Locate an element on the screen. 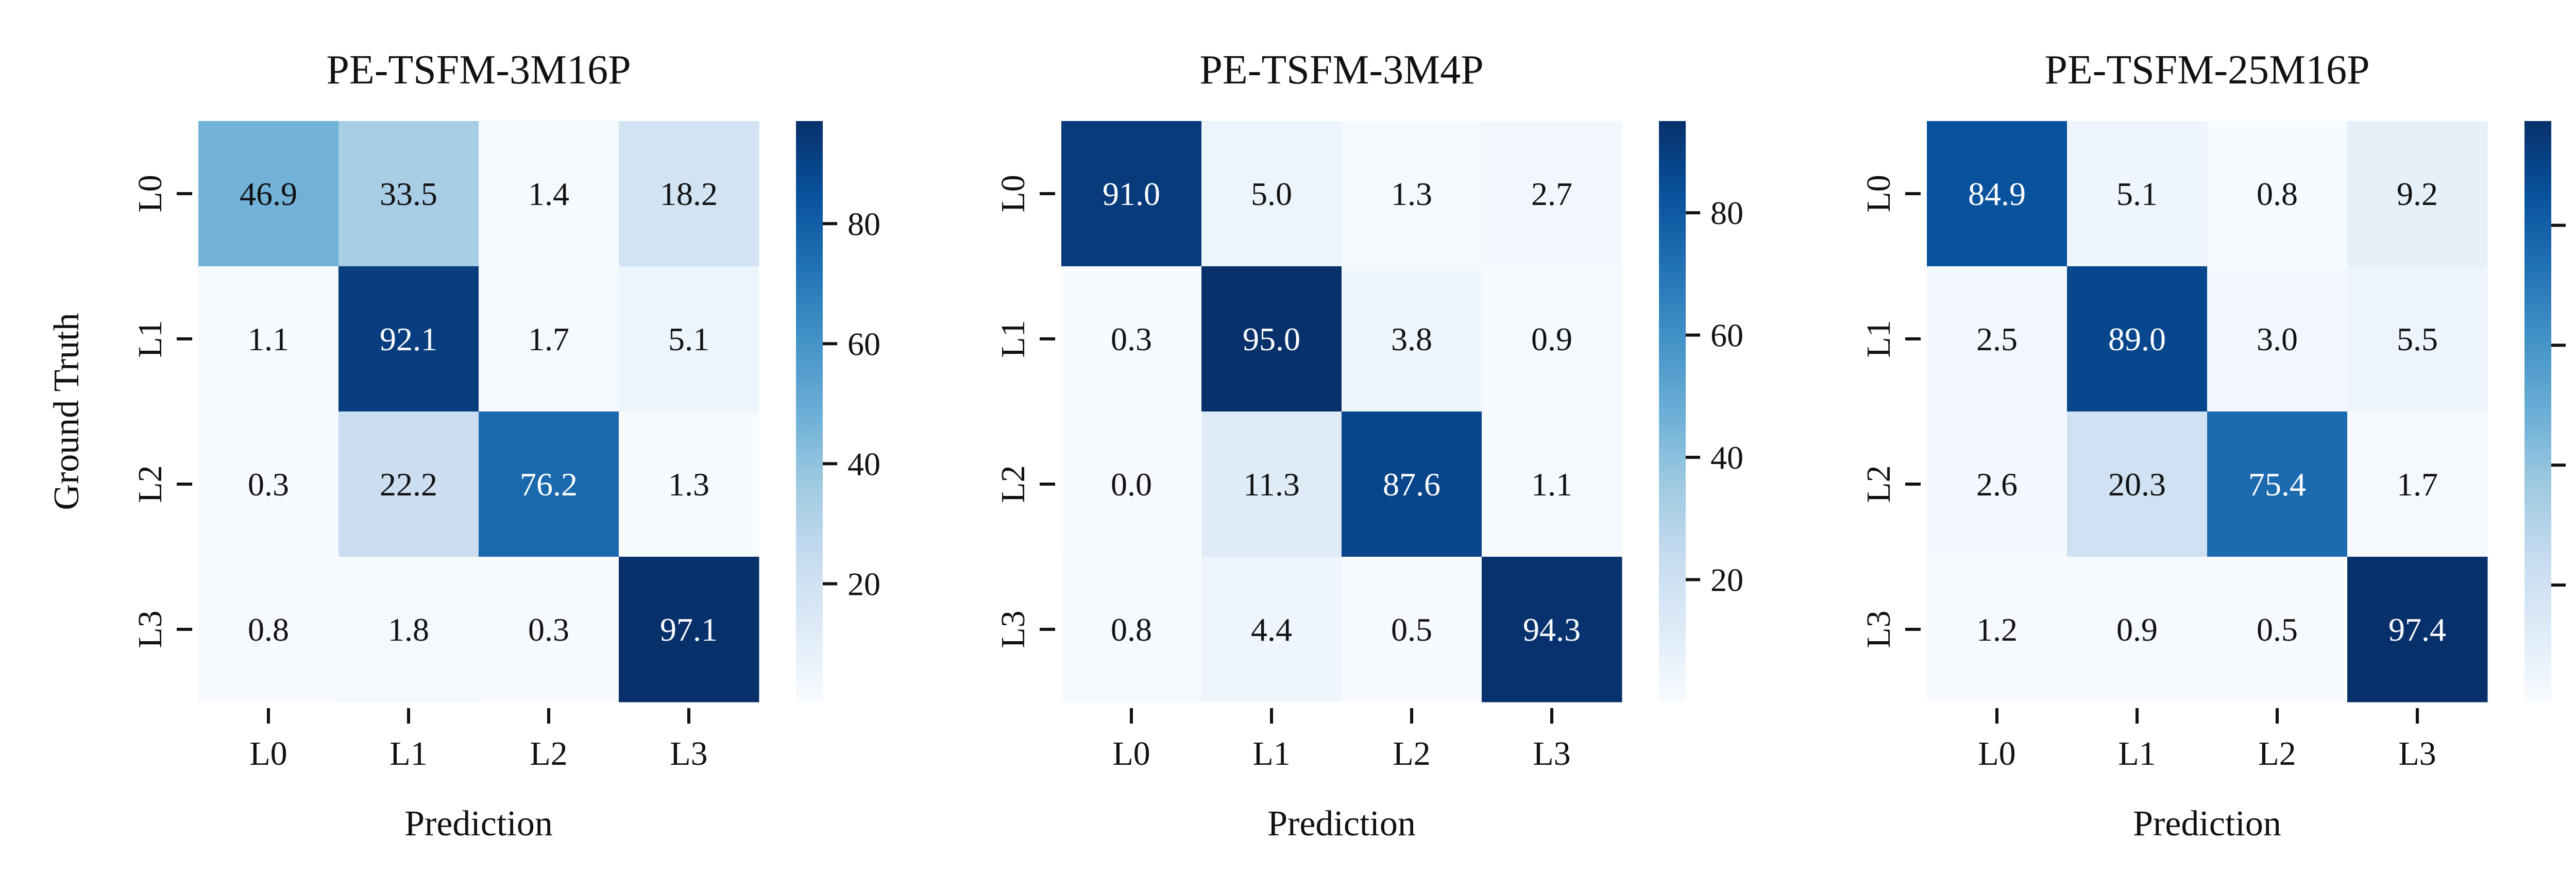  y-axis-label: Ground Truth is located at coordinates (67, 411).